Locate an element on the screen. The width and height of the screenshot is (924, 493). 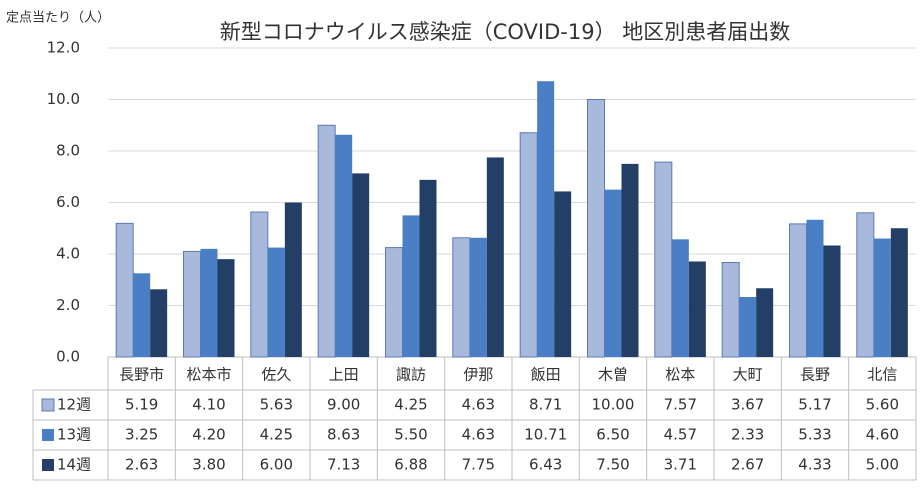
x-tick-label: 長野市 is located at coordinates (141, 375).